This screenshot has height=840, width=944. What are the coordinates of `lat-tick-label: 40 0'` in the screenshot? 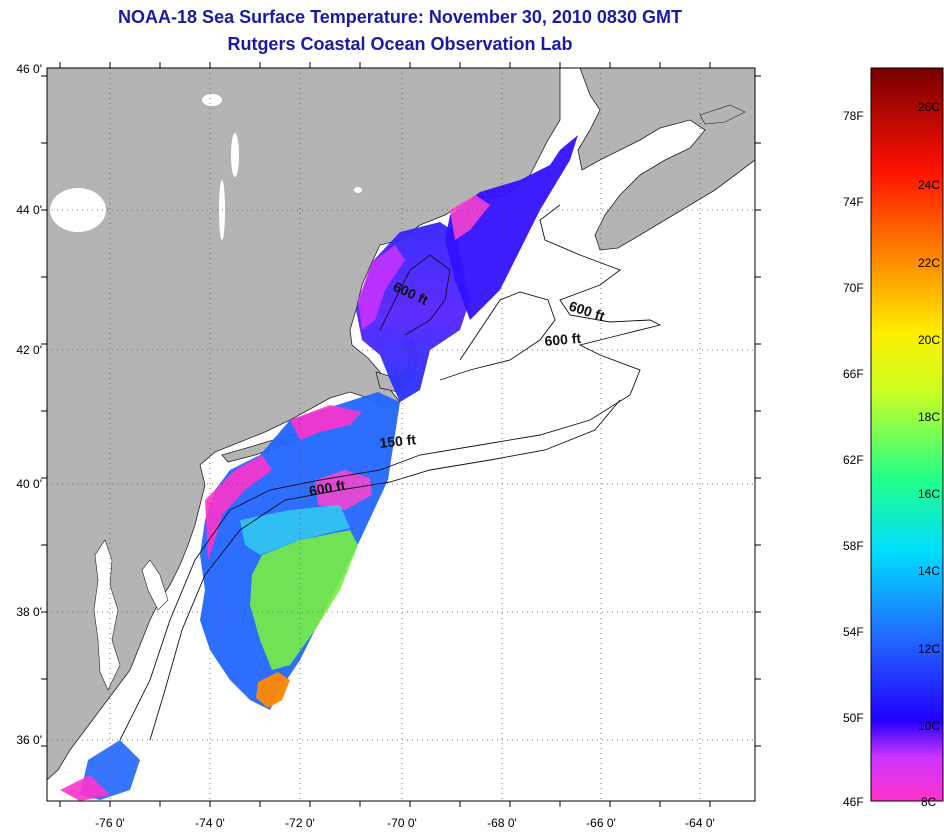 It's located at (29, 484).